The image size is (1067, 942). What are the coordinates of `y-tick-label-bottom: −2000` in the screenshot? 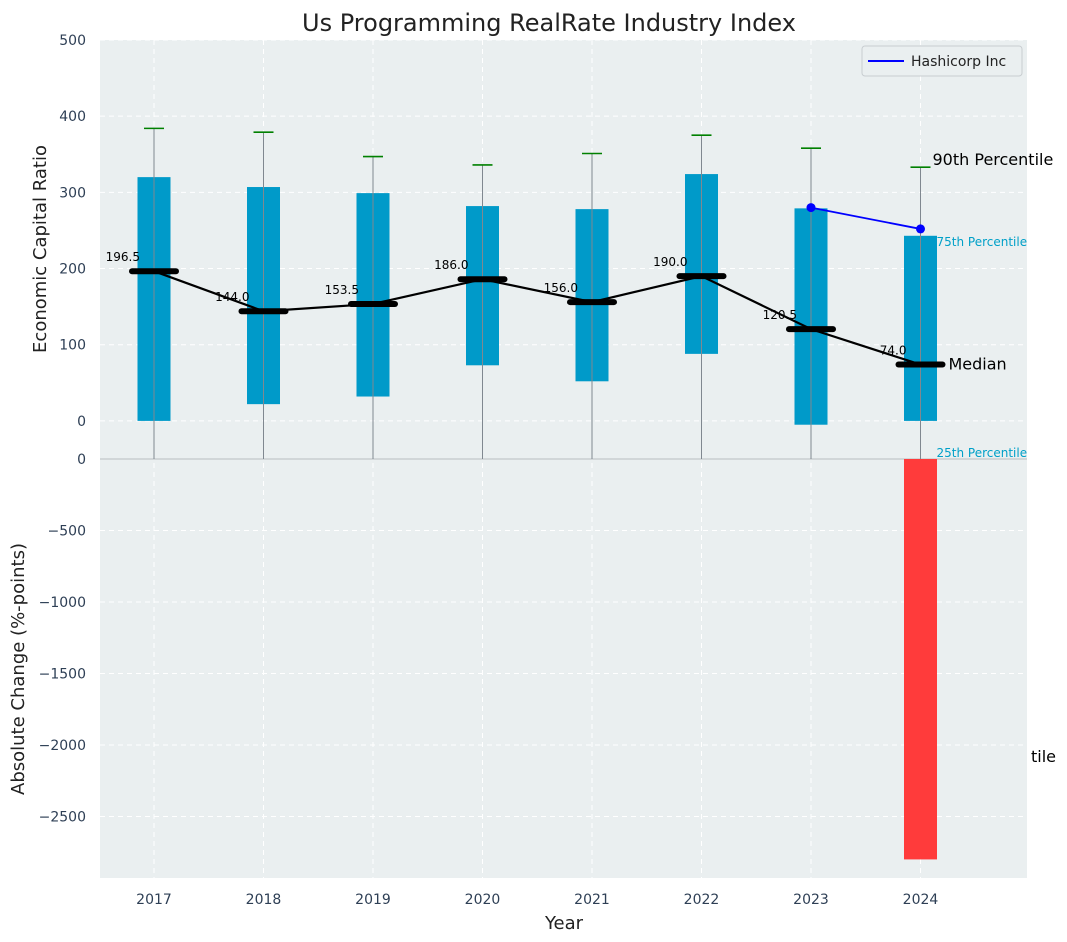 It's located at (62, 746).